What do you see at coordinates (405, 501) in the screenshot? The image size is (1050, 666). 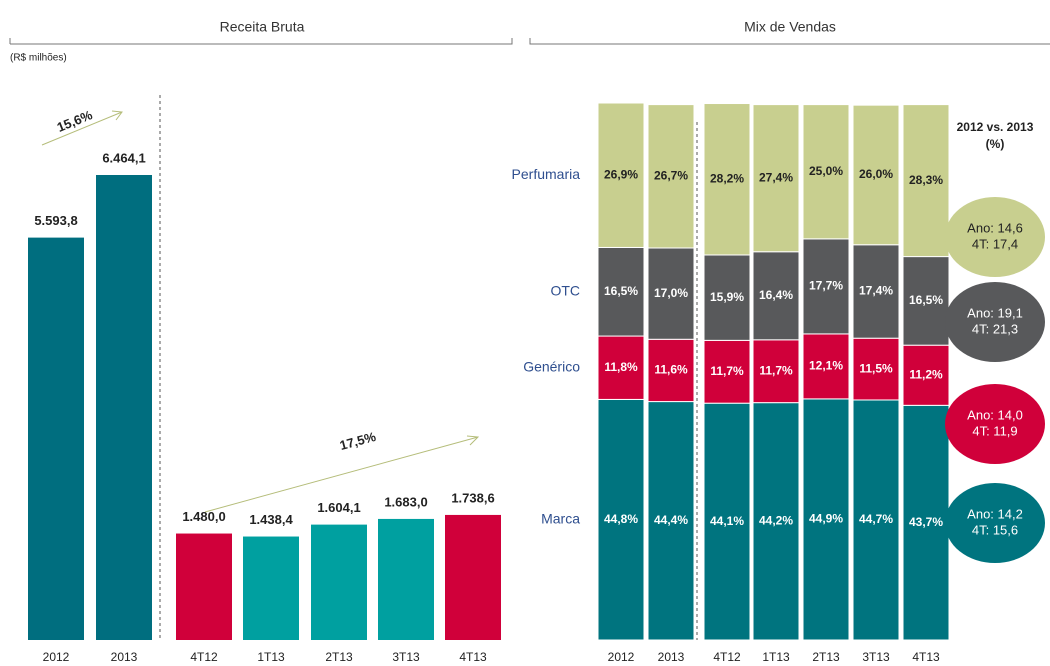 I see `value-label: 1.683,0` at bounding box center [405, 501].